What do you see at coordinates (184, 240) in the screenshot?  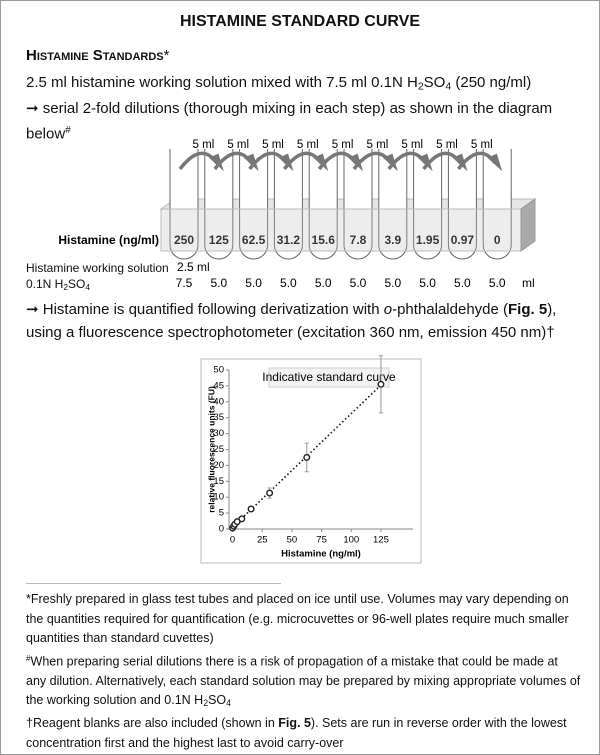 I see `concentration-label: 250` at bounding box center [184, 240].